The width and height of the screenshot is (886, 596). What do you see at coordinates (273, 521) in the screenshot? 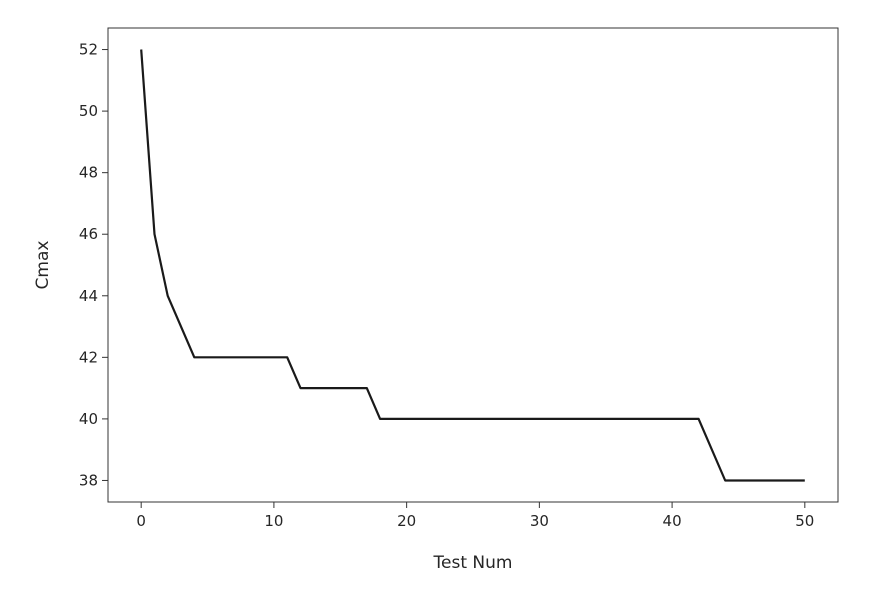
I see `x-tick-label: 10` at bounding box center [273, 521].